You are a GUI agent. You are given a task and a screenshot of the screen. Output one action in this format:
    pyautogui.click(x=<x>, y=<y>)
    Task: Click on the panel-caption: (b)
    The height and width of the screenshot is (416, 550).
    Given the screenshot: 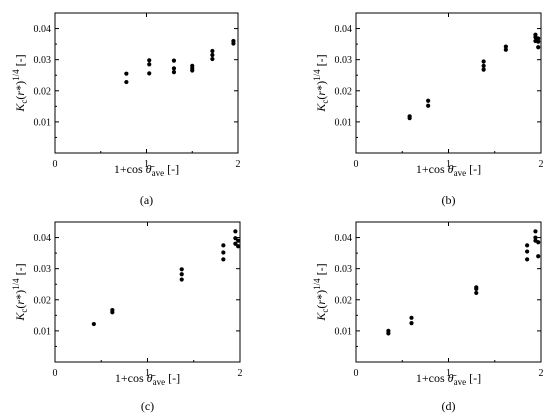 What is the action you would take?
    pyautogui.click(x=449, y=200)
    